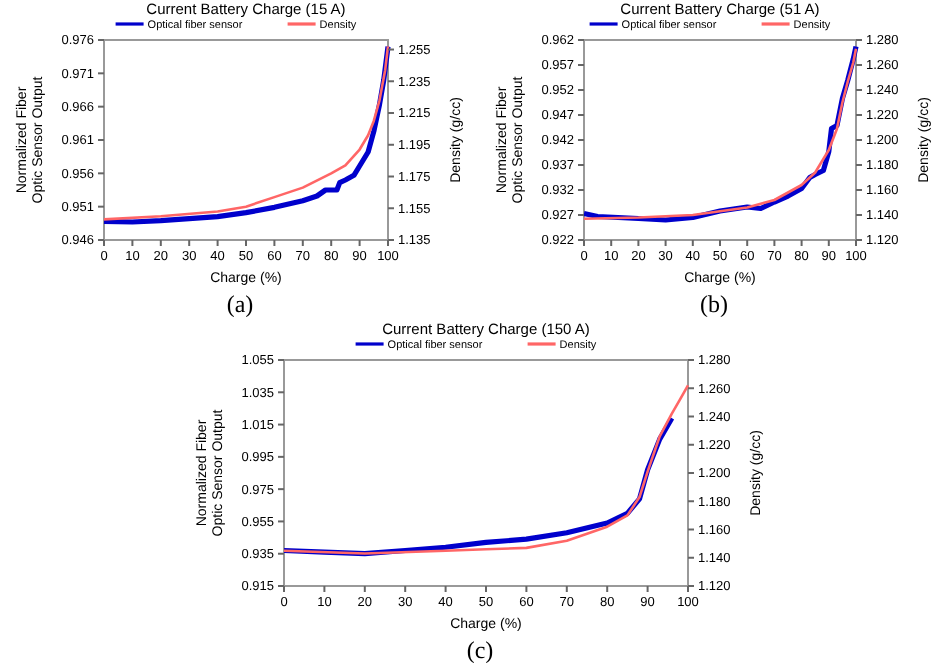 This screenshot has width=948, height=666. I want to click on text: (a), so click(240, 304).